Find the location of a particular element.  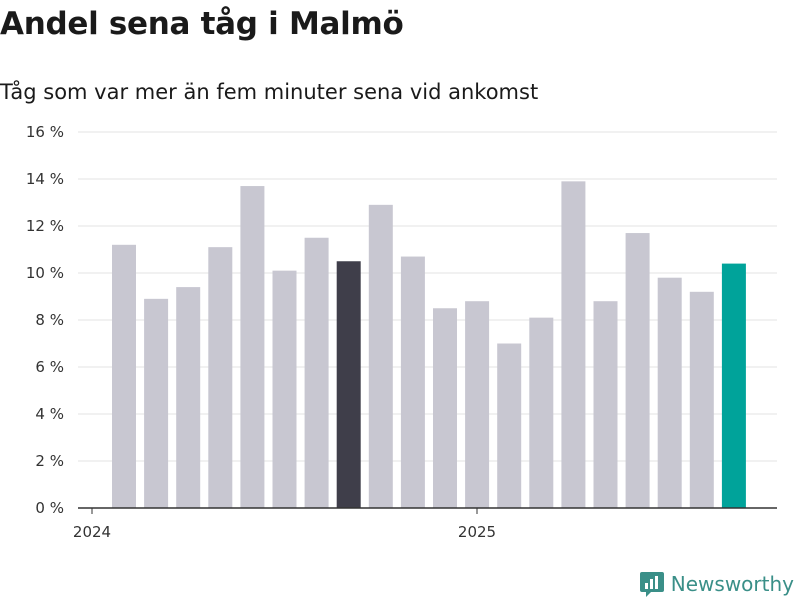

y-tick-label: 0 % is located at coordinates (49, 508).